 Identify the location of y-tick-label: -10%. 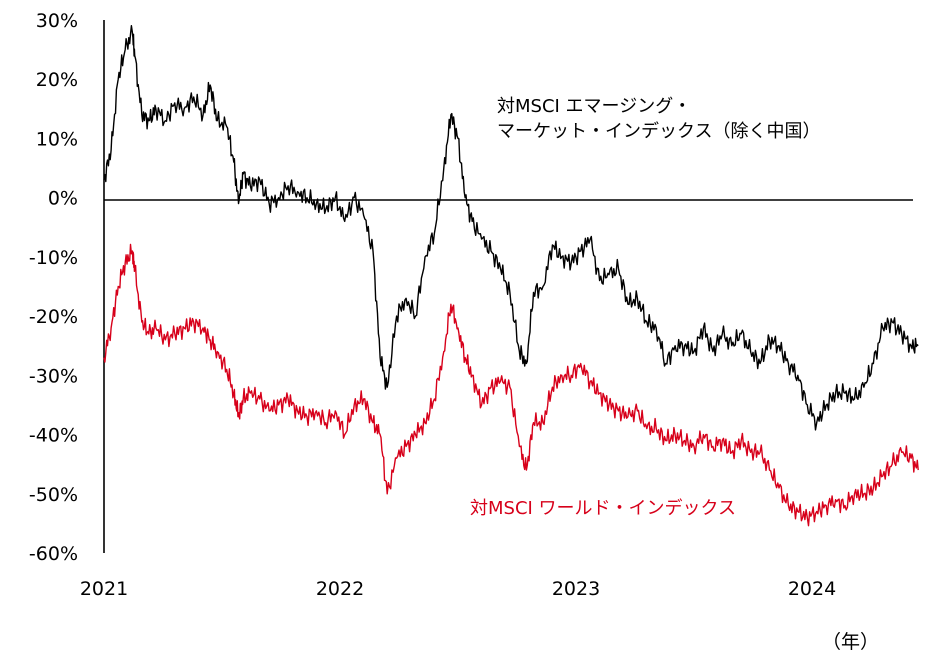
(53, 258).